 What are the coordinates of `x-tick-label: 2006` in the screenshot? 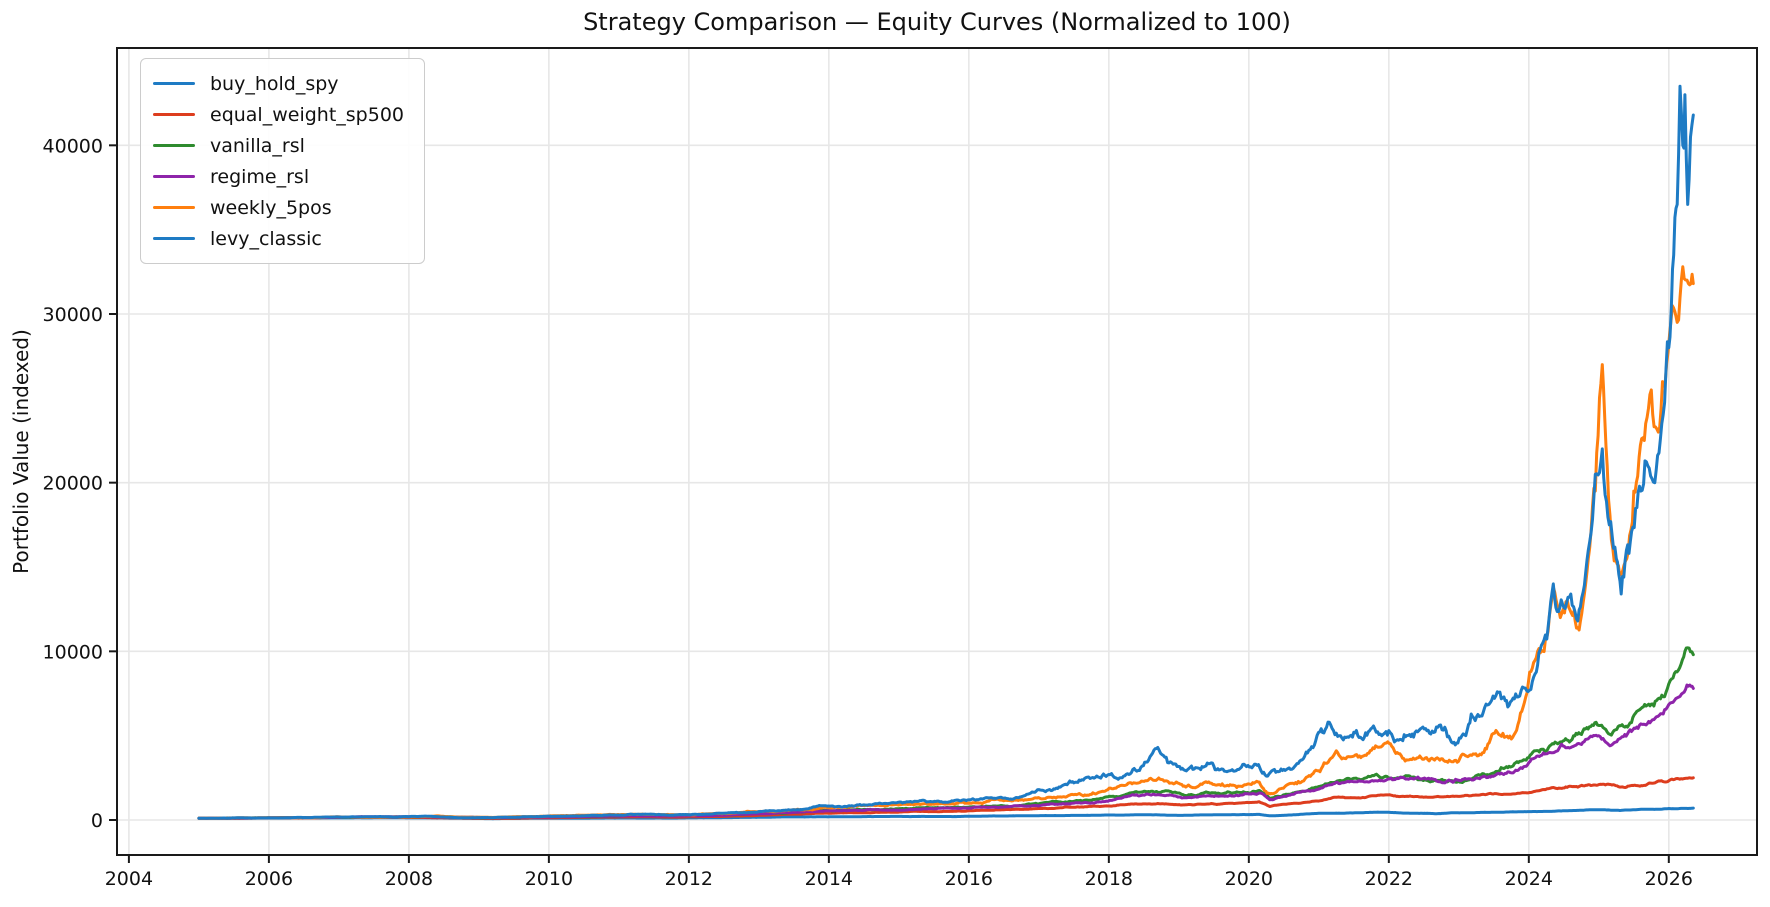 It's located at (269, 879).